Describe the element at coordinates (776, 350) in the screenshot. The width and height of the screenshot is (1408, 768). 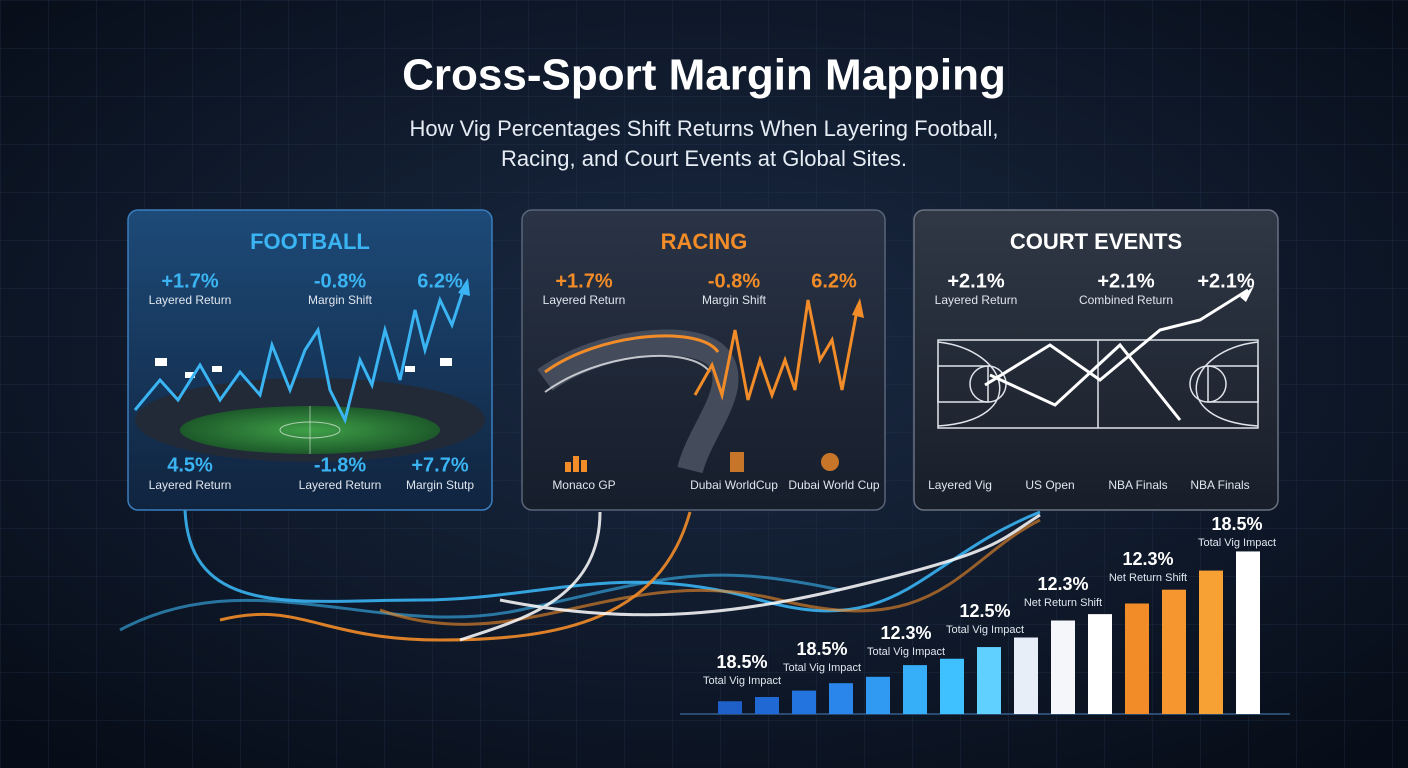
I see `racing-line` at that location.